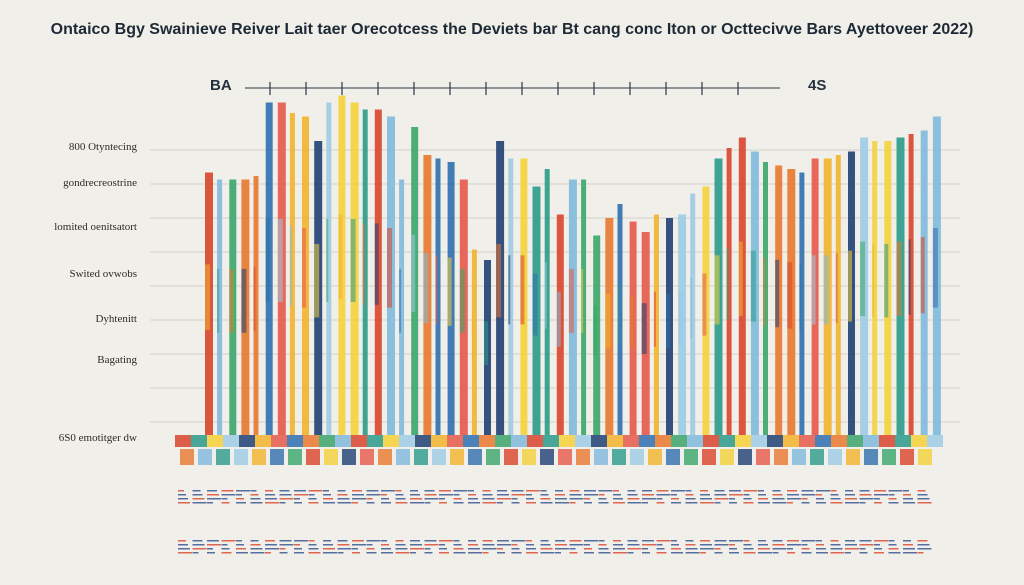 Image resolution: width=1024 pixels, height=585 pixels. What do you see at coordinates (559, 450) in the screenshot?
I see `color-strip-baseline` at bounding box center [559, 450].